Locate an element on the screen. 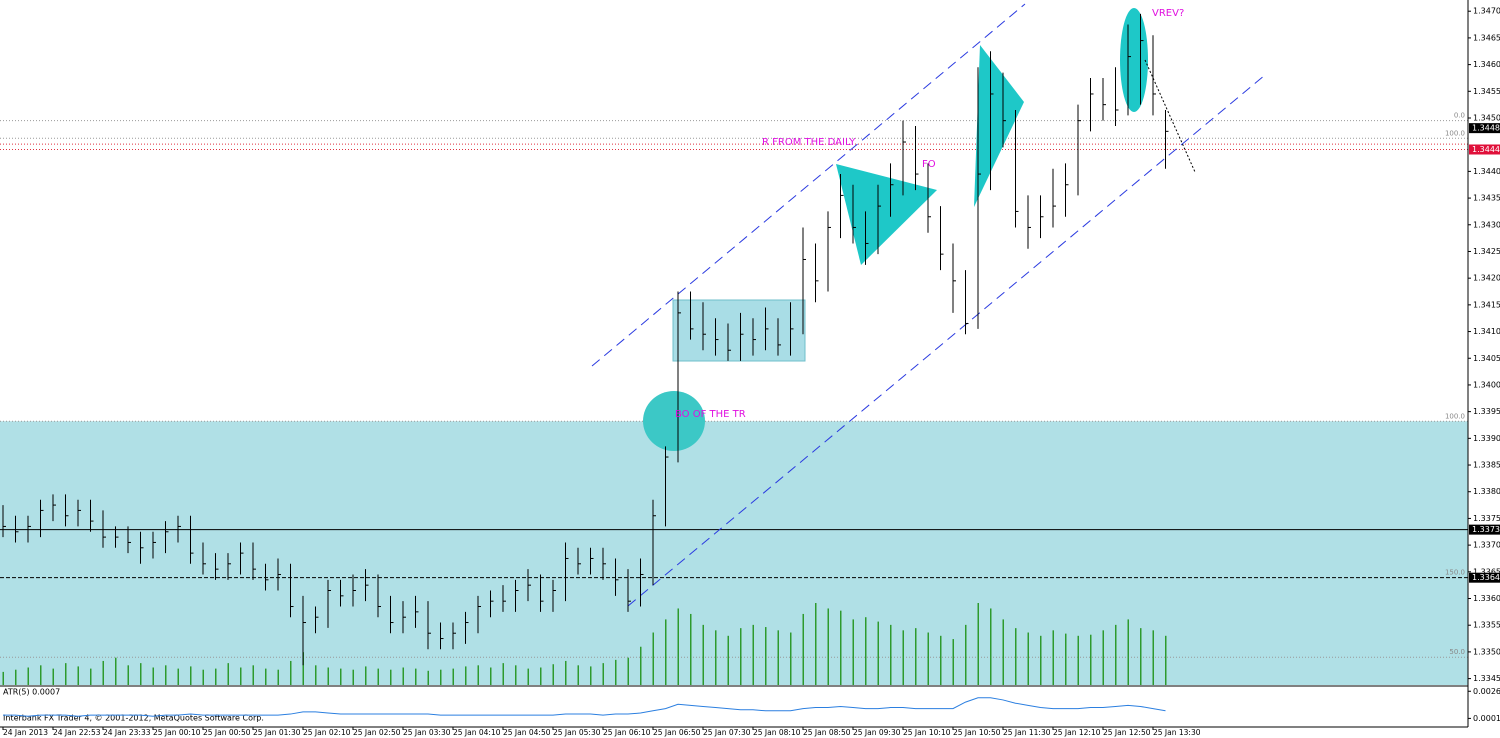 The height and width of the screenshot is (738, 1500). indicator-line is located at coordinates (584, 707).